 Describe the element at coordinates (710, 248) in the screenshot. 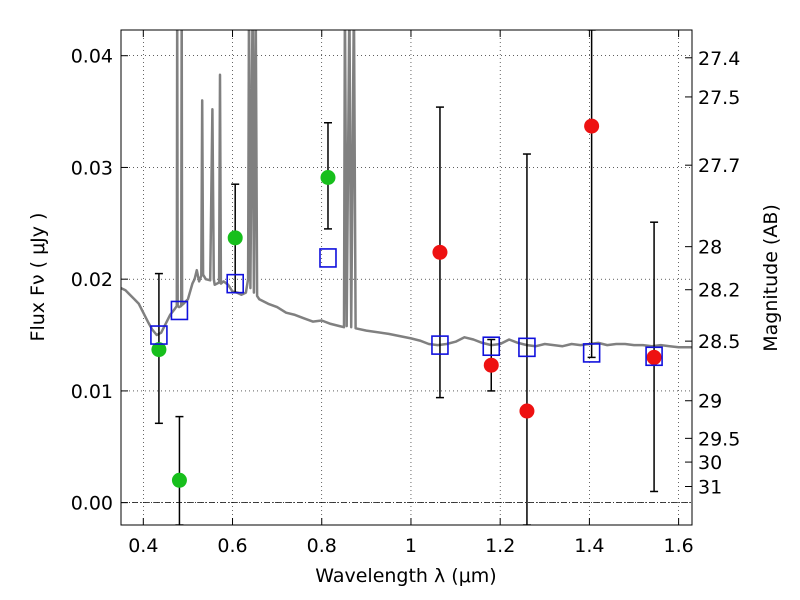

I see `mag-tick-label: 28` at that location.